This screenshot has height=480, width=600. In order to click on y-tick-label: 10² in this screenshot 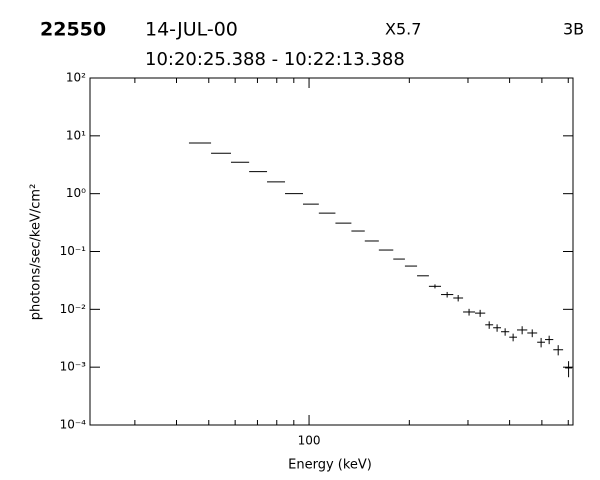, I will do `click(76, 78)`.